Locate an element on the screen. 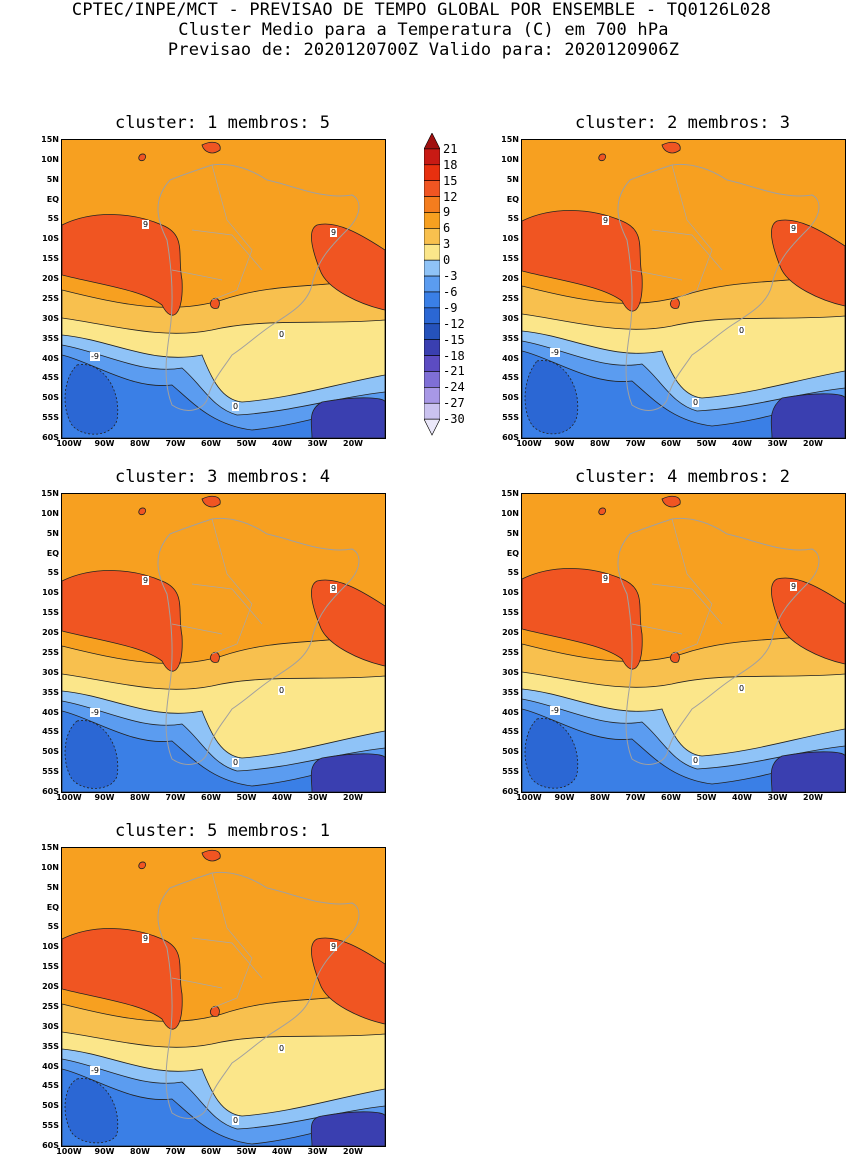 The height and width of the screenshot is (1157, 847). lon-tick-label: 80W is located at coordinates (140, 797).